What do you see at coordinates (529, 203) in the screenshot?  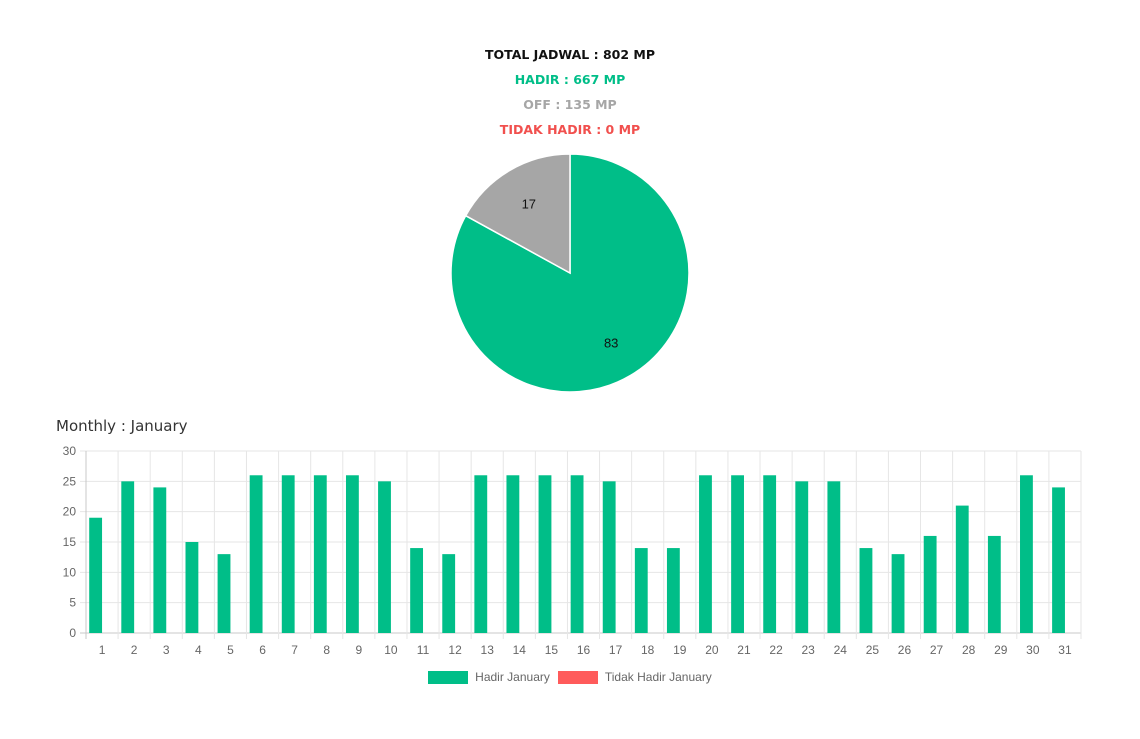 I see `pie-data-label: 17` at bounding box center [529, 203].